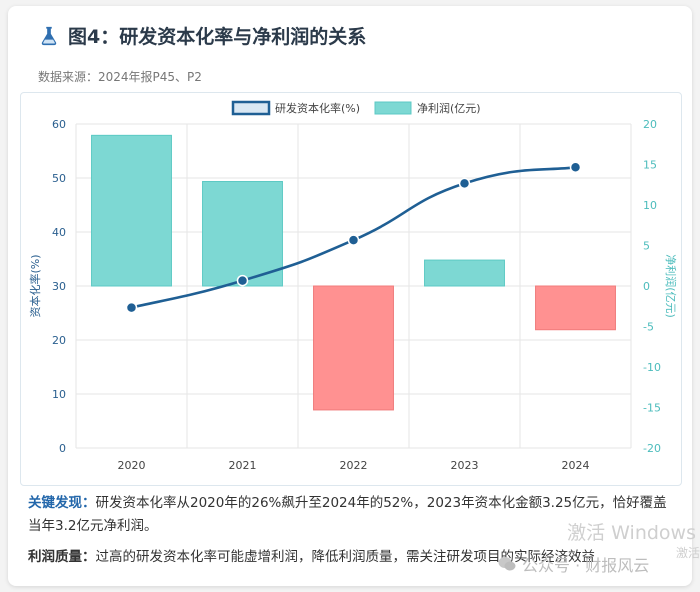 This screenshot has height=592, width=700. What do you see at coordinates (217, 37) in the screenshot?
I see `page-title: 图4：研发资本化率与净利润的关系` at bounding box center [217, 37].